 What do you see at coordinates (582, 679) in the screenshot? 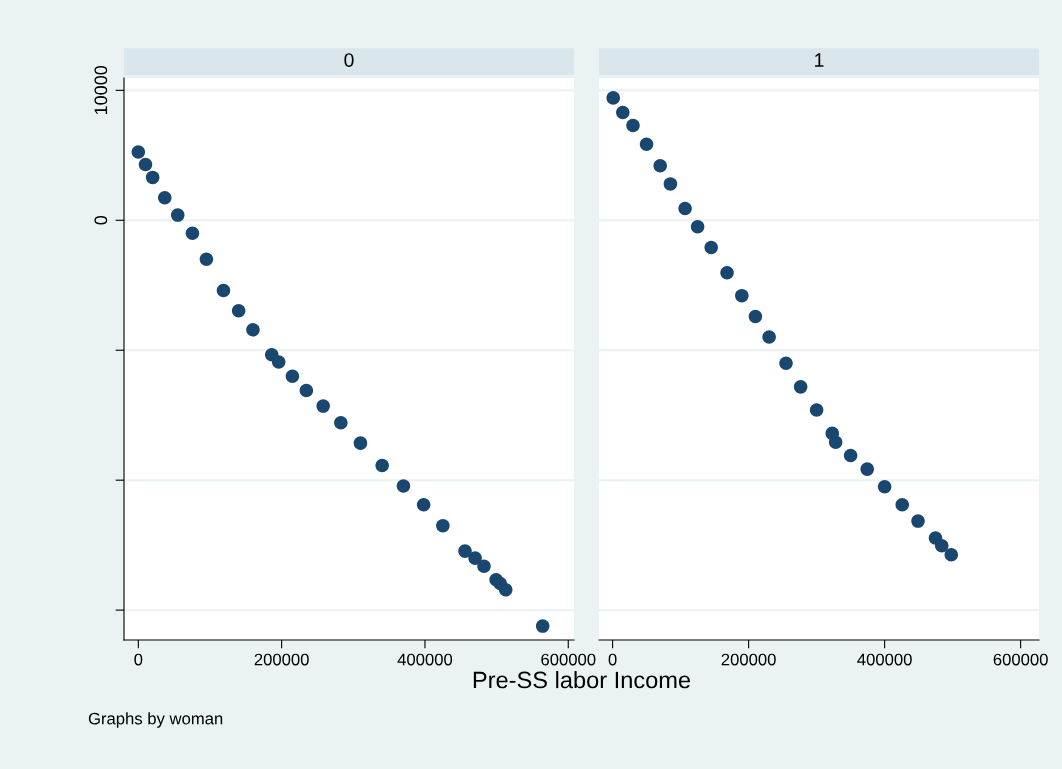
I see `x-axis-title: Pre-SS labor Income` at bounding box center [582, 679].